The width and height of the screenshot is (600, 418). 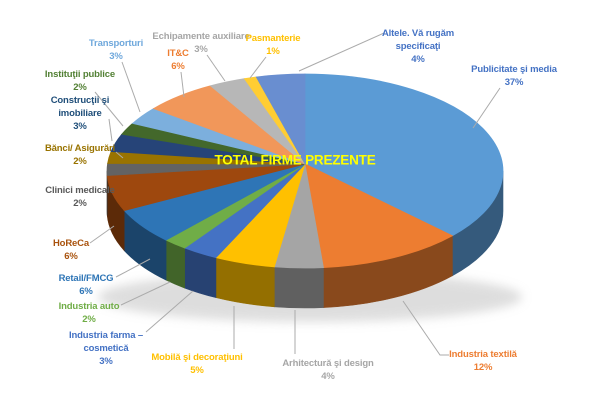 I want to click on slice-percent-label: 12%, so click(x=483, y=367).